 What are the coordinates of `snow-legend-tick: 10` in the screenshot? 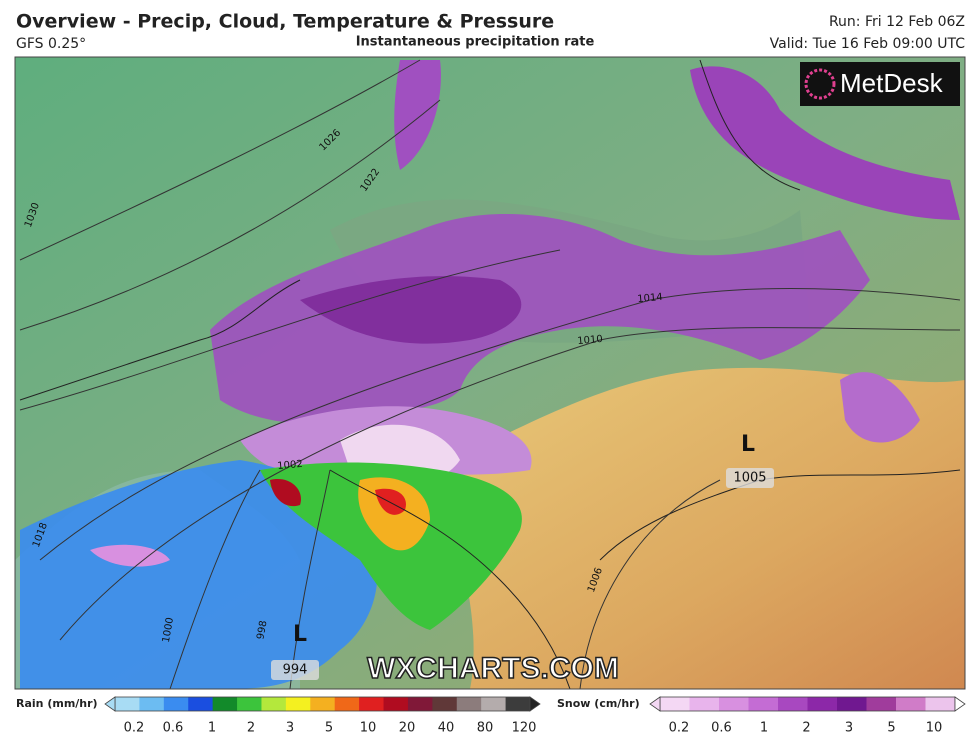 It's located at (934, 728).